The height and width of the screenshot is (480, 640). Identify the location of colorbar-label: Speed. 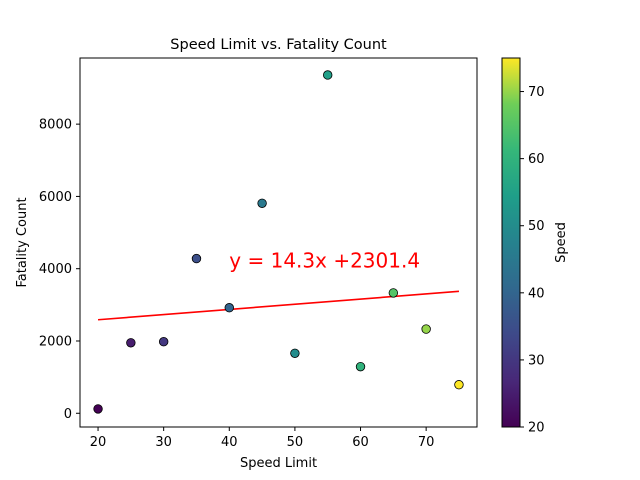
(561, 242).